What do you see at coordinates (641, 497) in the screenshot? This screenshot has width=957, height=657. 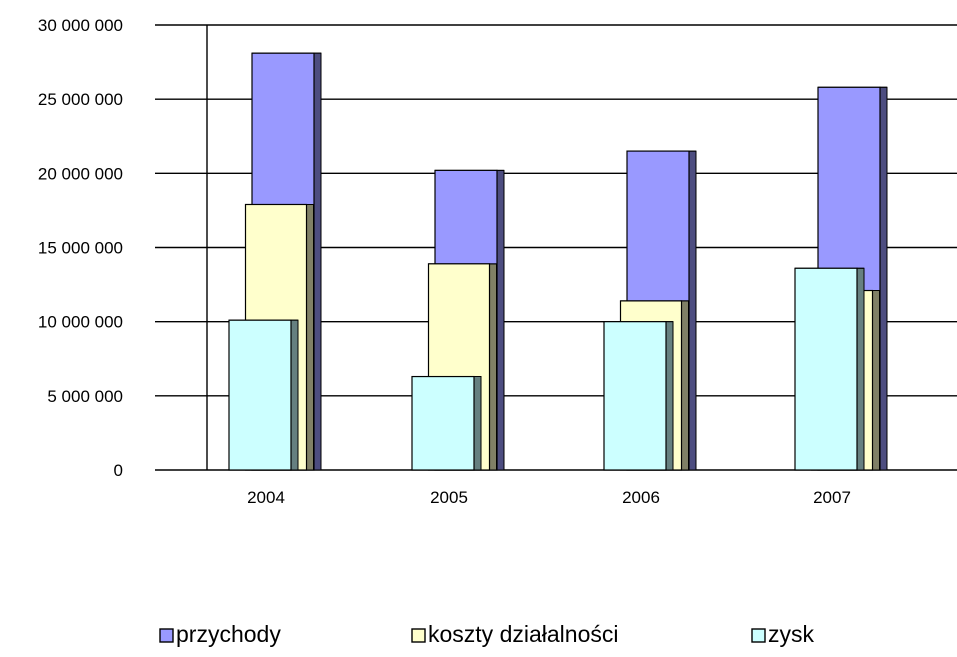 I see `x-tick-label-2006: 2006` at bounding box center [641, 497].